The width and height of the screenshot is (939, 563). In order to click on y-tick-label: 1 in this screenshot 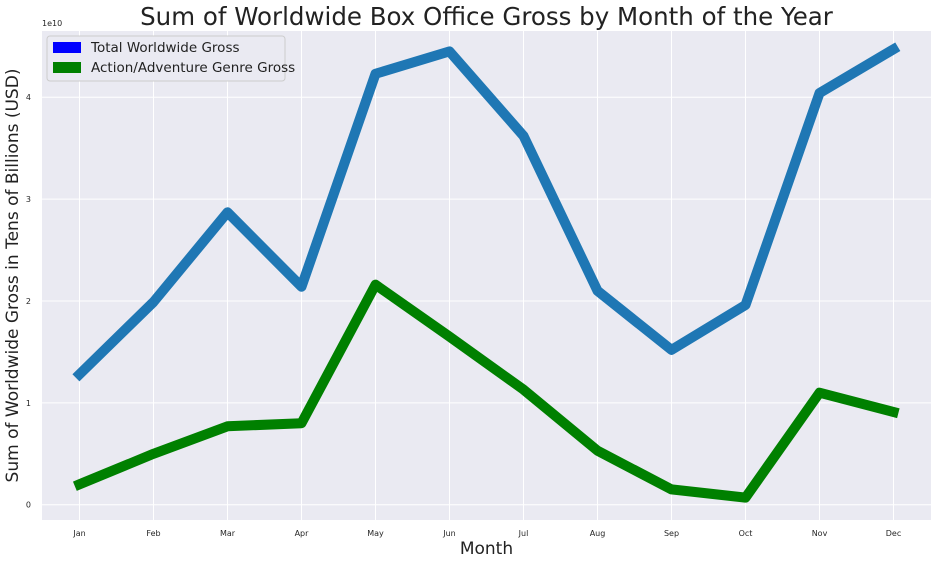, I will do `click(28, 403)`.